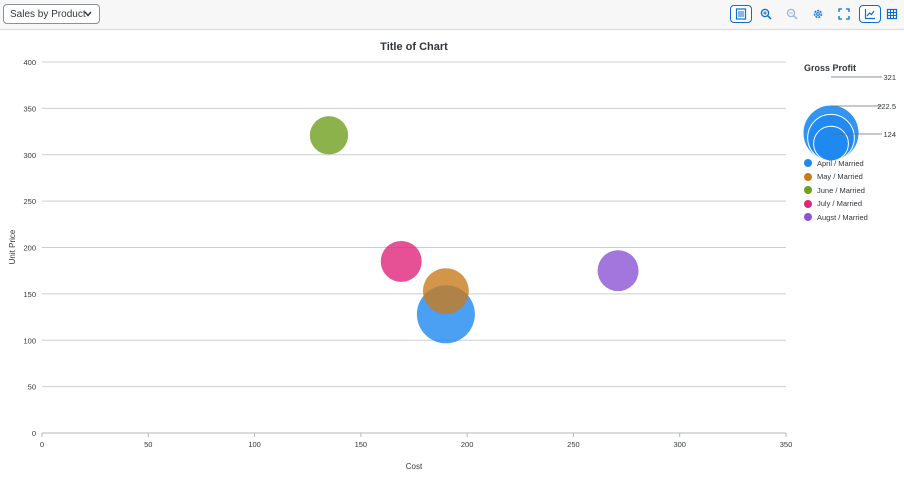  Describe the element at coordinates (840, 176) in the screenshot. I see `legend-label: May / Married` at that location.